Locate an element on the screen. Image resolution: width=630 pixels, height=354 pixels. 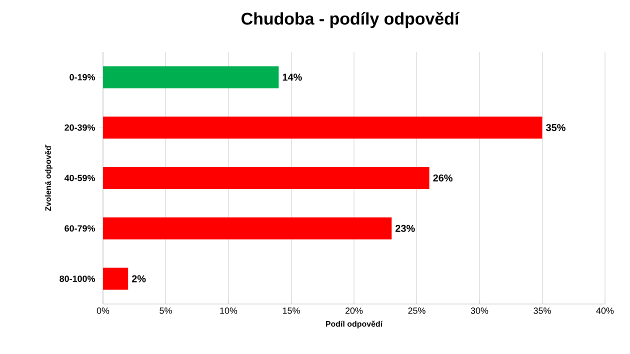
y-tick-label: 40-59% is located at coordinates (79, 178).